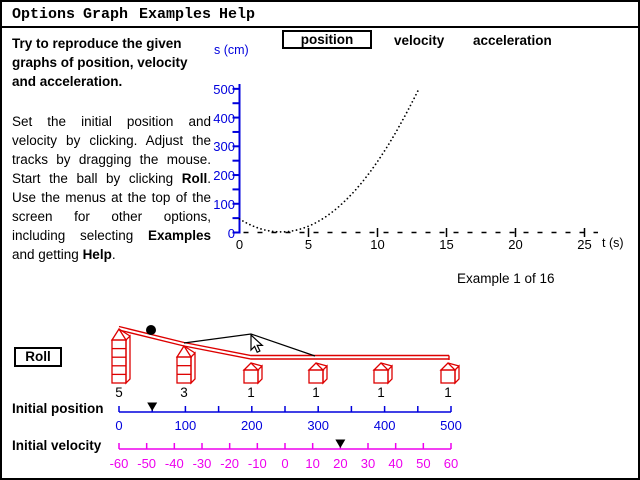 Image resolution: width=640 pixels, height=480 pixels. Describe the element at coordinates (224, 176) in the screenshot. I see `y-tick-labels-item: 200` at that location.